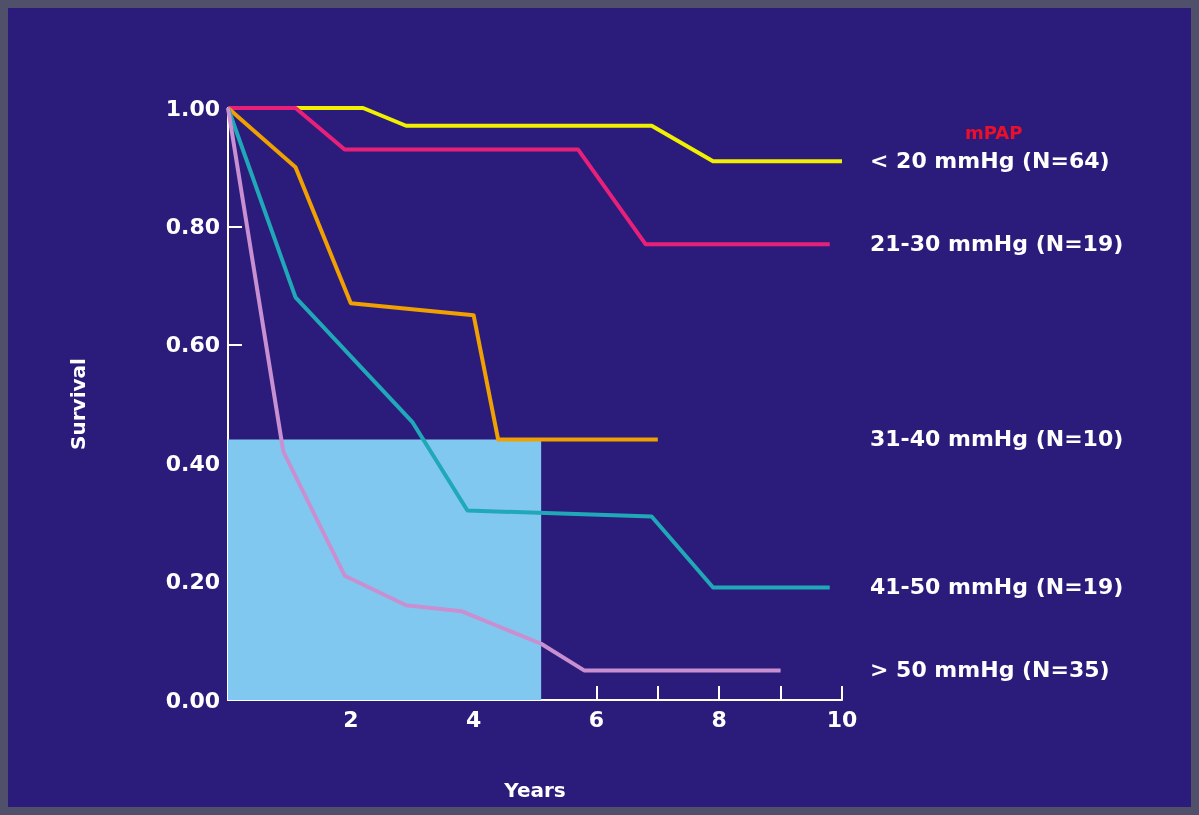 The height and width of the screenshot is (815, 1199). Describe the element at coordinates (192, 345) in the screenshot. I see `y-tick-label: 0.60` at that location.